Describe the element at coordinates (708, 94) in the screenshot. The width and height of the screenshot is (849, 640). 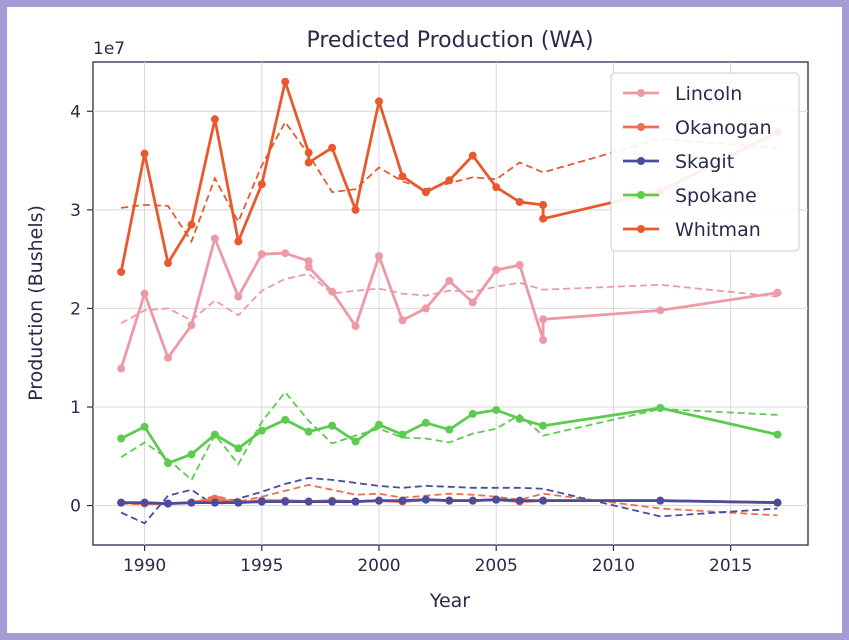
I see `legend-label-lincoln: Lincoln` at that location.